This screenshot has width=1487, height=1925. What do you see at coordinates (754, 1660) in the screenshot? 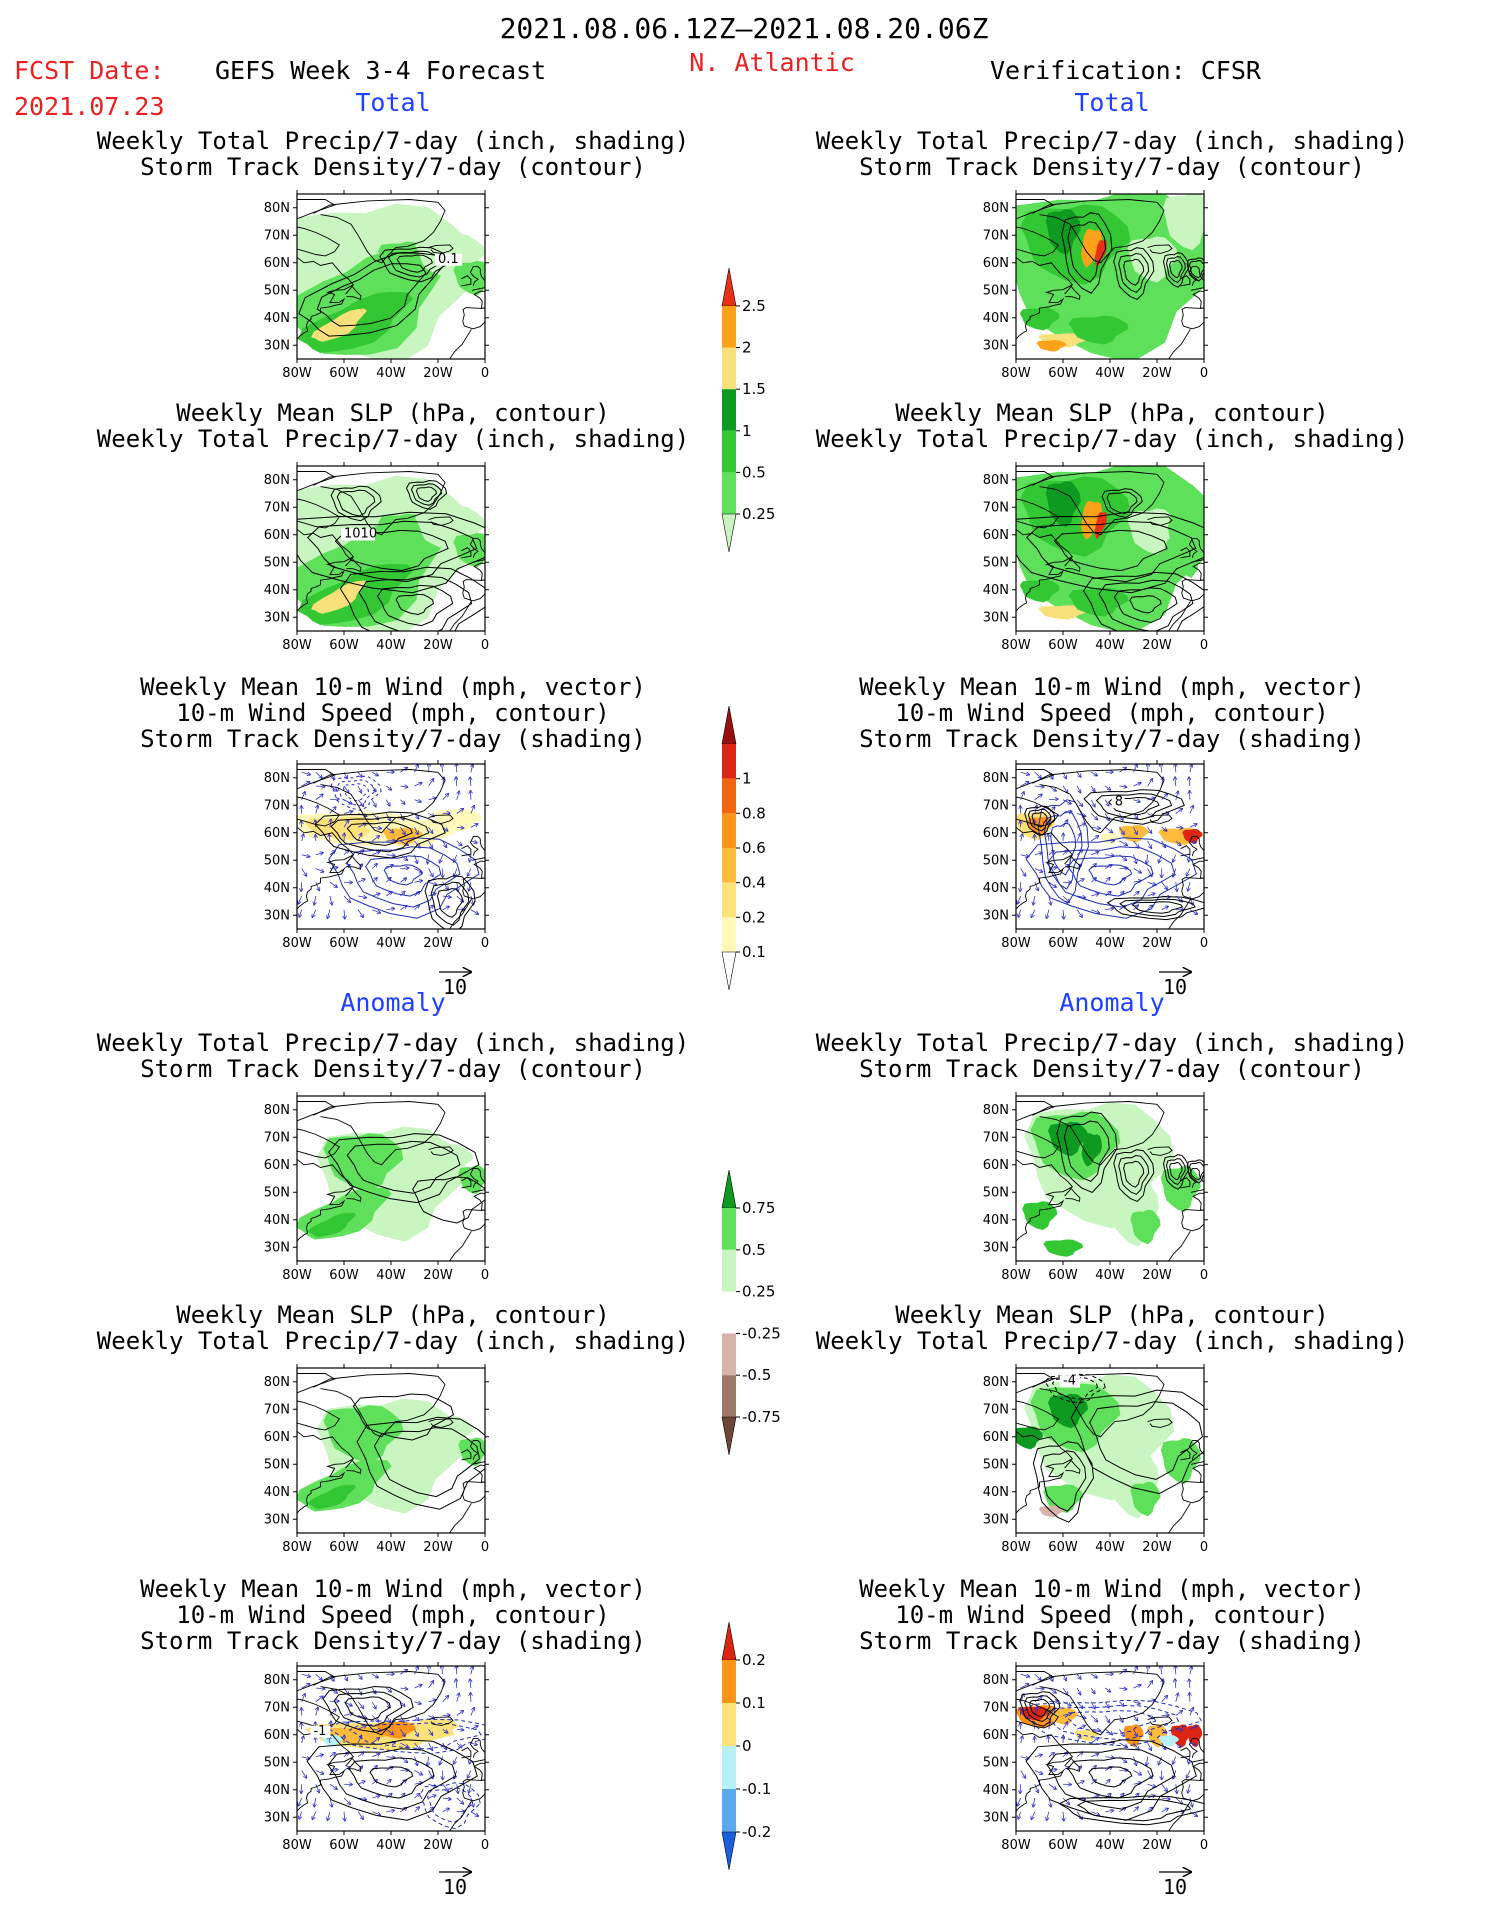
I see `colorbar-label: 0.2` at bounding box center [754, 1660].